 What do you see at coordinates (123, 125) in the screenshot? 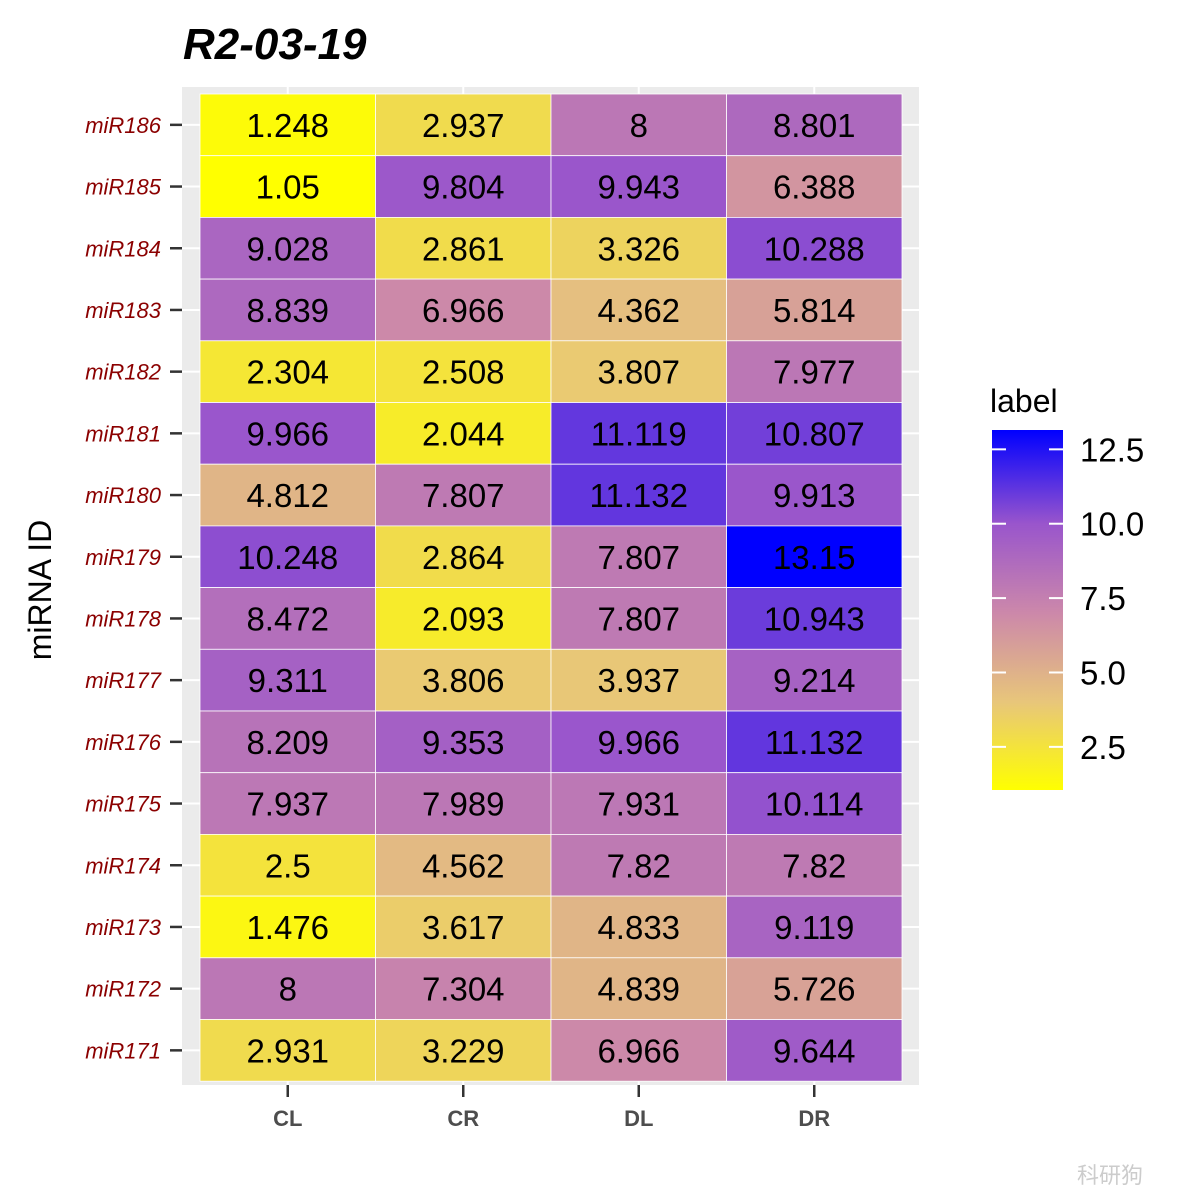
I see `y-tick-label: miR186` at bounding box center [123, 125].